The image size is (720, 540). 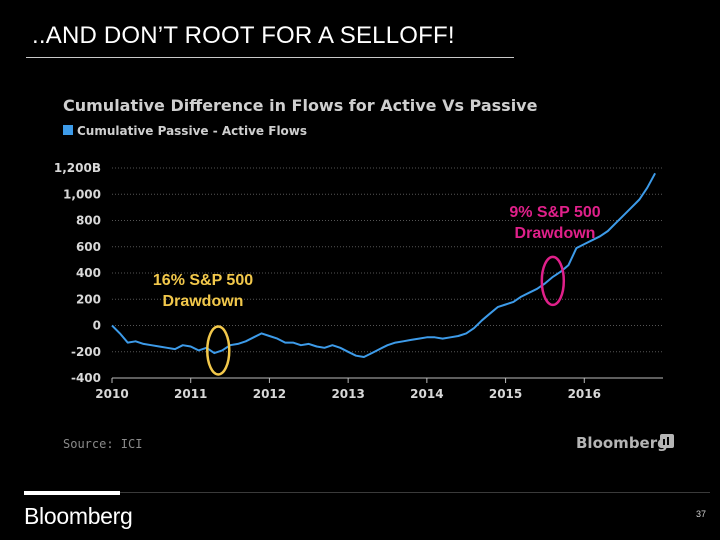 What do you see at coordinates (269, 394) in the screenshot?
I see `x-tick-label: 2012` at bounding box center [269, 394].